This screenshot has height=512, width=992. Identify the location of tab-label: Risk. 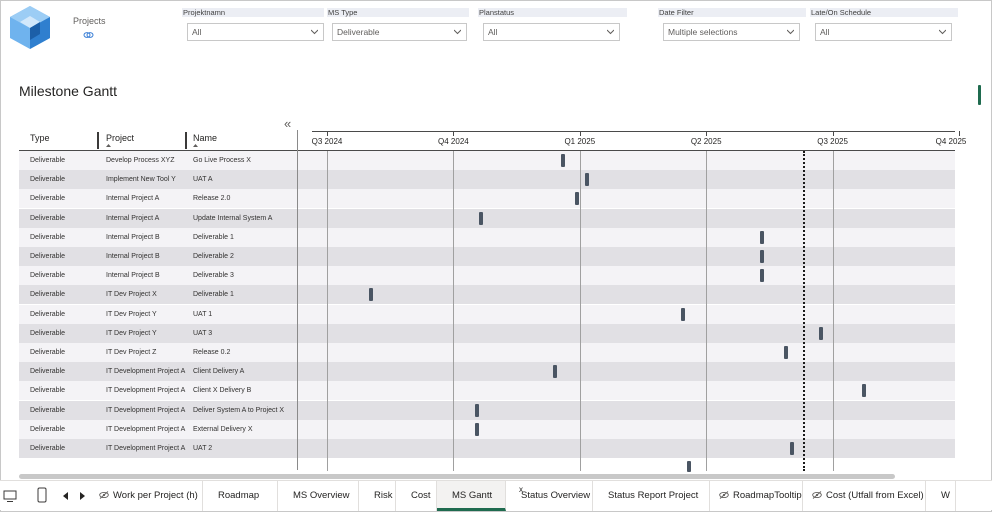
(383, 495).